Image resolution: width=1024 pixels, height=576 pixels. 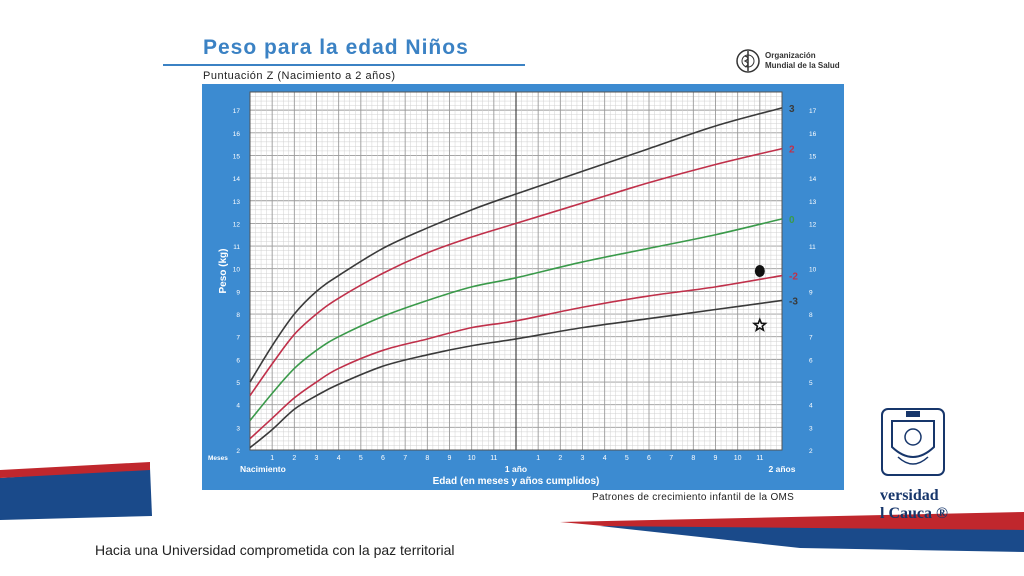 What do you see at coordinates (811, 360) in the screenshot?
I see `y-tick-label-right: 6` at bounding box center [811, 360].